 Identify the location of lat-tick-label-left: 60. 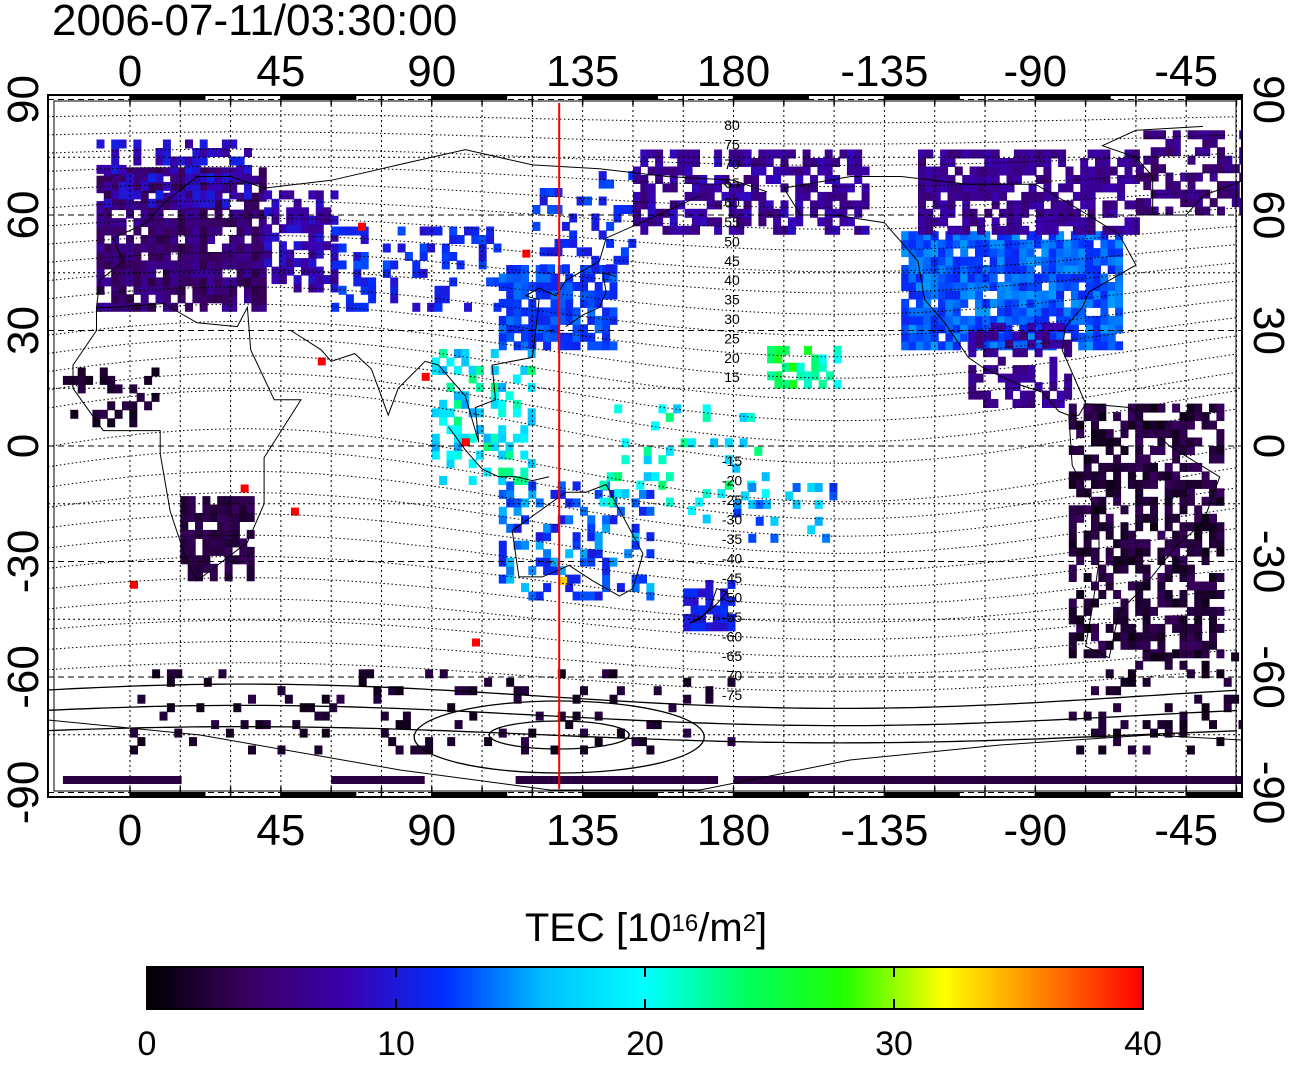
(24, 215).